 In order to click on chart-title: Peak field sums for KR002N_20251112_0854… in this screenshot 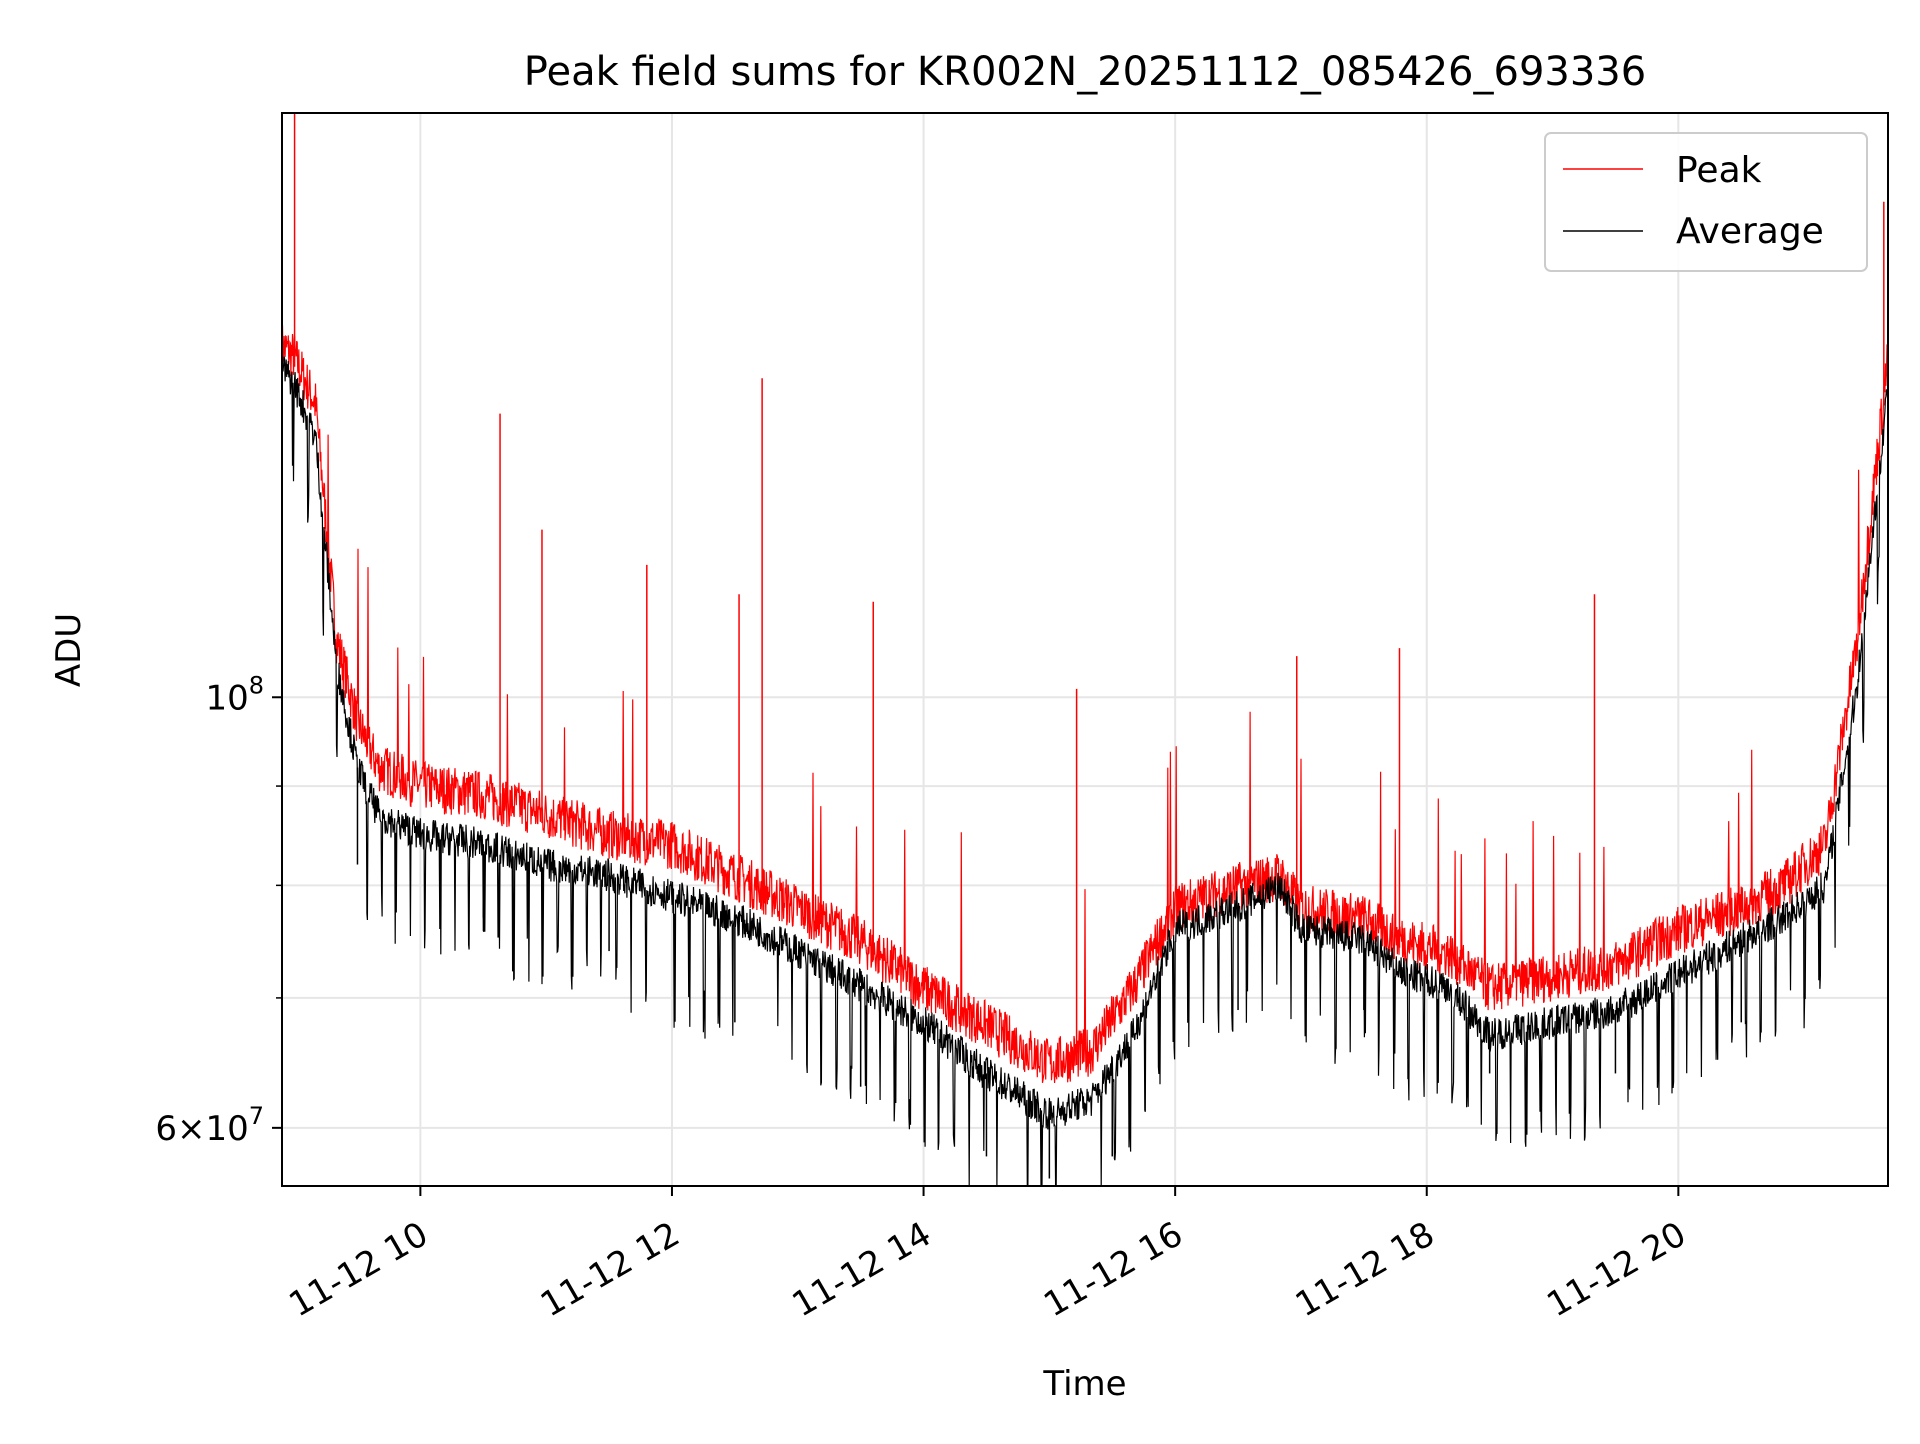, I will do `click(1085, 72)`.